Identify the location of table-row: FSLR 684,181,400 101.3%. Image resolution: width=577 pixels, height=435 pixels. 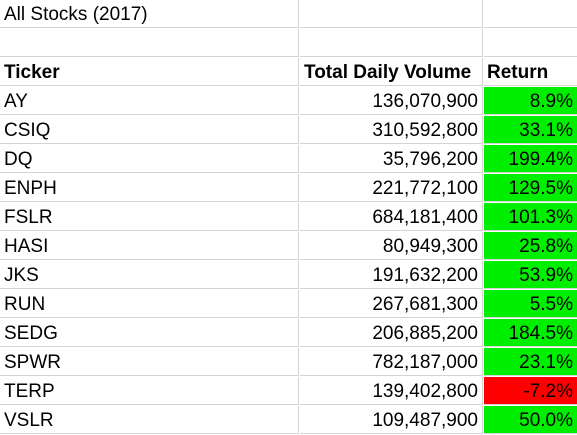
(288, 217).